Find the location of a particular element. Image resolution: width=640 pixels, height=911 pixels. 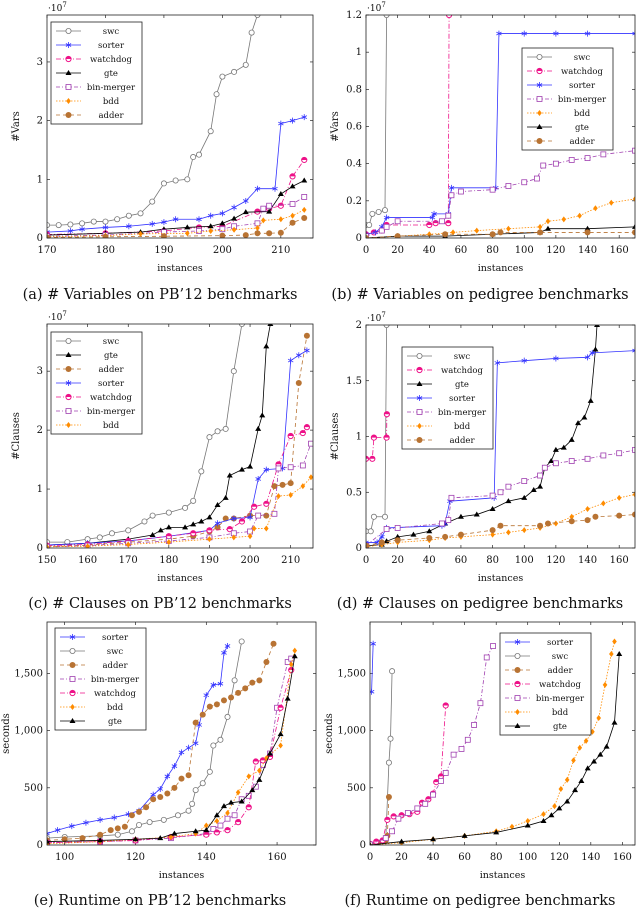

series-line-sorter is located at coordinates (176, 174).